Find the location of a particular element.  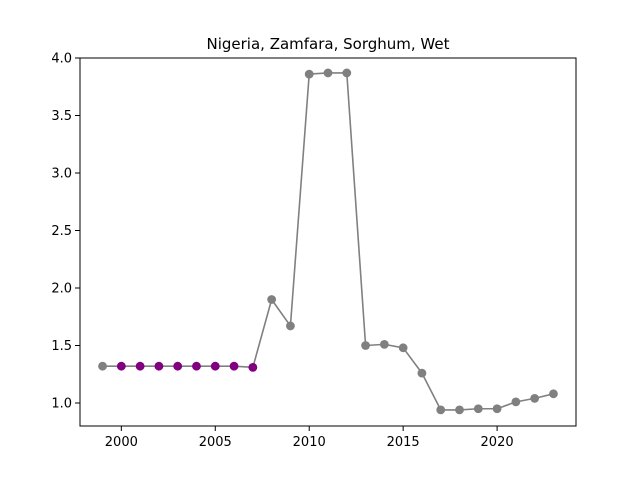

y-tick-label: 3.5 is located at coordinates (61, 116).